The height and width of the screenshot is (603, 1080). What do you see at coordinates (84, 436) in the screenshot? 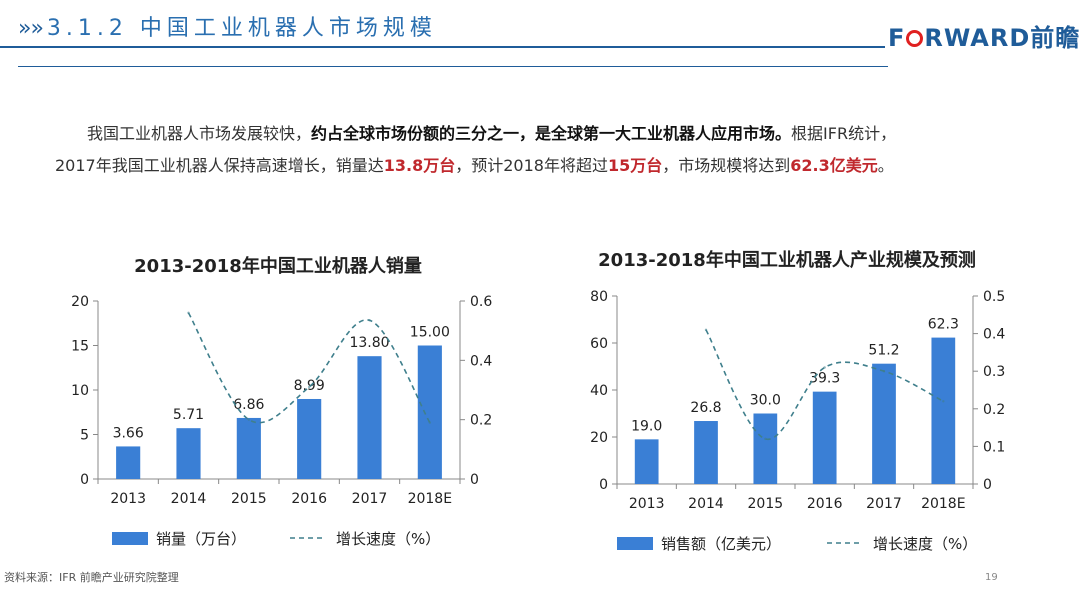
I see `y-left-tick-label: 5` at bounding box center [84, 436].